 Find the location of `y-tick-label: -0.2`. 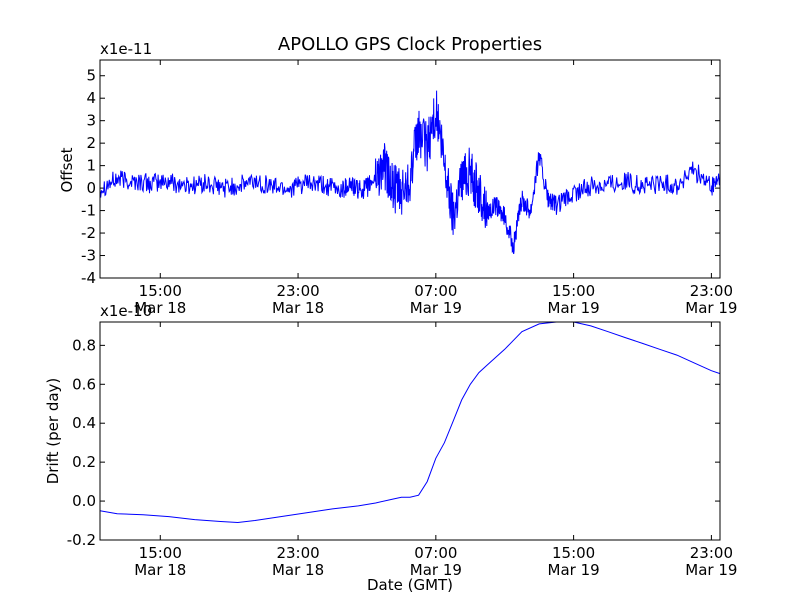

y-tick-label: -0.2 is located at coordinates (81, 540).